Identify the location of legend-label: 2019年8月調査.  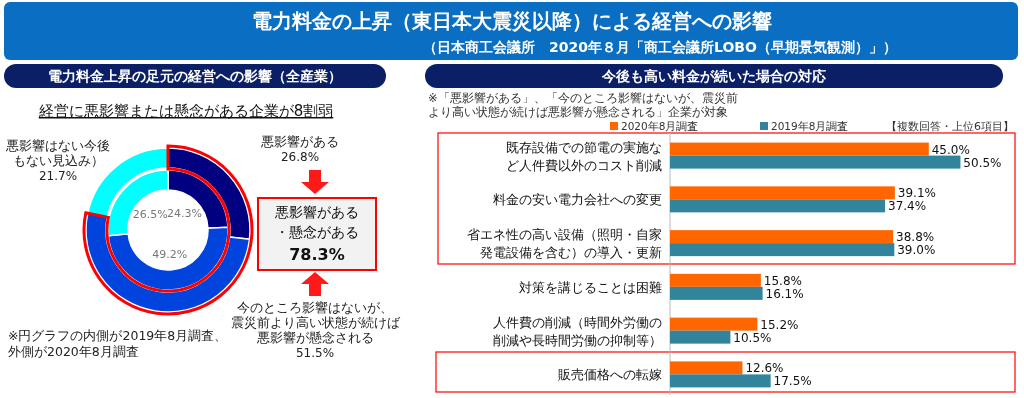
(810, 126).